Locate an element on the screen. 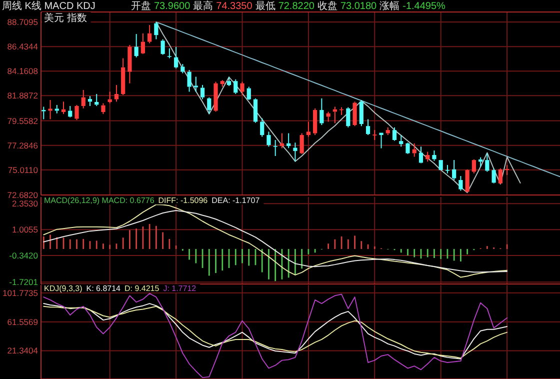  text: 最低 is located at coordinates (265, 6).